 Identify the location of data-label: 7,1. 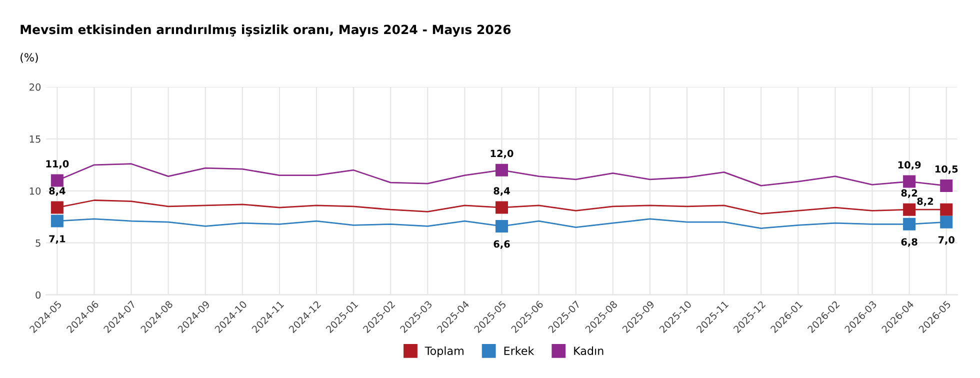
(57, 239).